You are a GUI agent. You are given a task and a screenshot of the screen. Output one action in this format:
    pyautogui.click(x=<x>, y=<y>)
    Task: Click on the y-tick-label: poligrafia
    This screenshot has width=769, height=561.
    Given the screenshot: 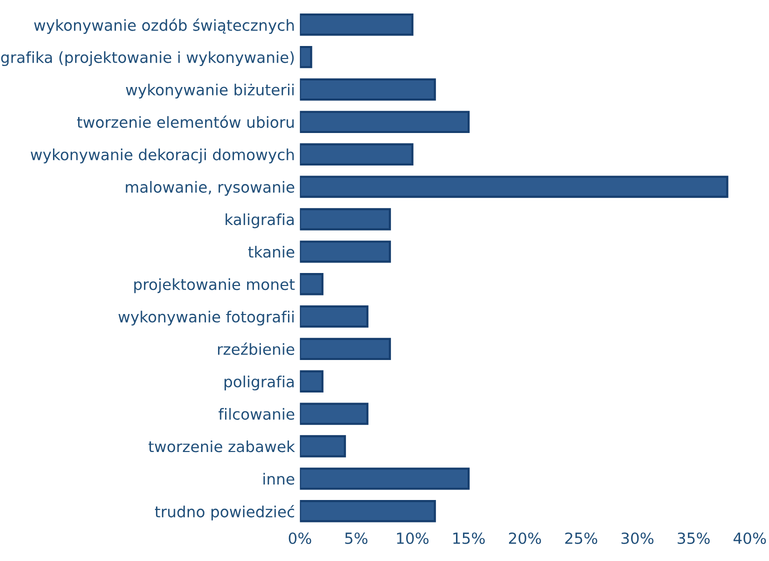 What is the action you would take?
    pyautogui.click(x=259, y=383)
    